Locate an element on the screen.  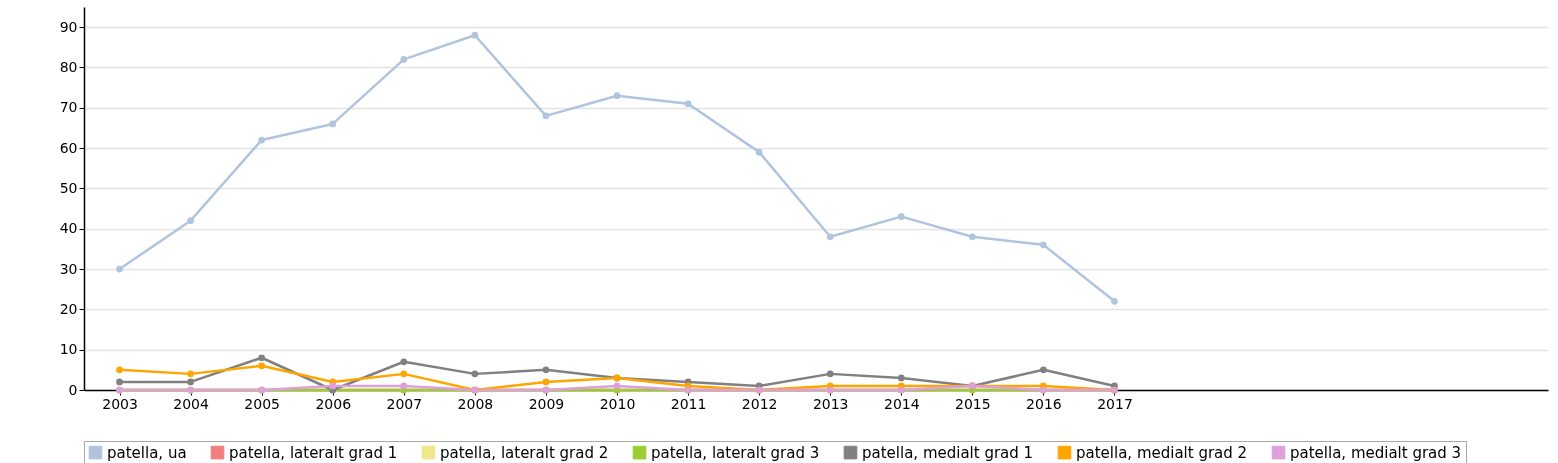
legend-label: patella, lateralt grad 3 is located at coordinates (735, 452).